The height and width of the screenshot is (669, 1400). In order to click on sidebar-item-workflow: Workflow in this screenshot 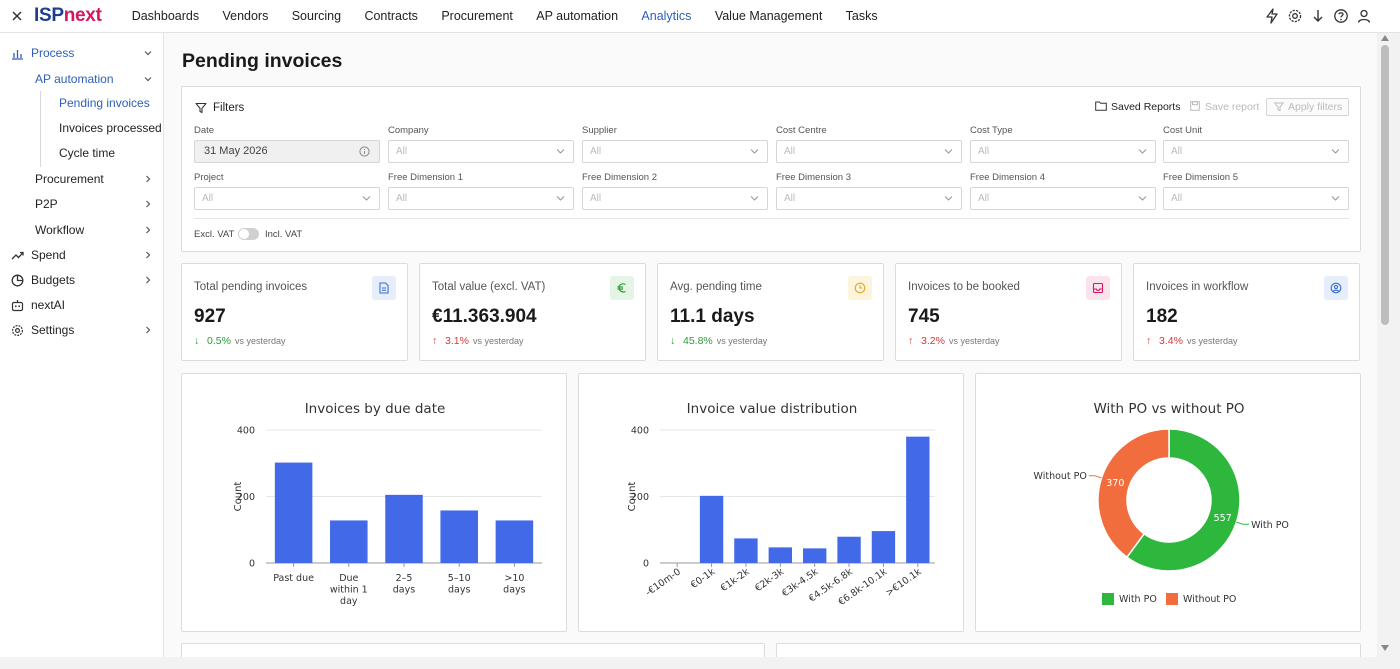, I will do `click(82, 230)`.